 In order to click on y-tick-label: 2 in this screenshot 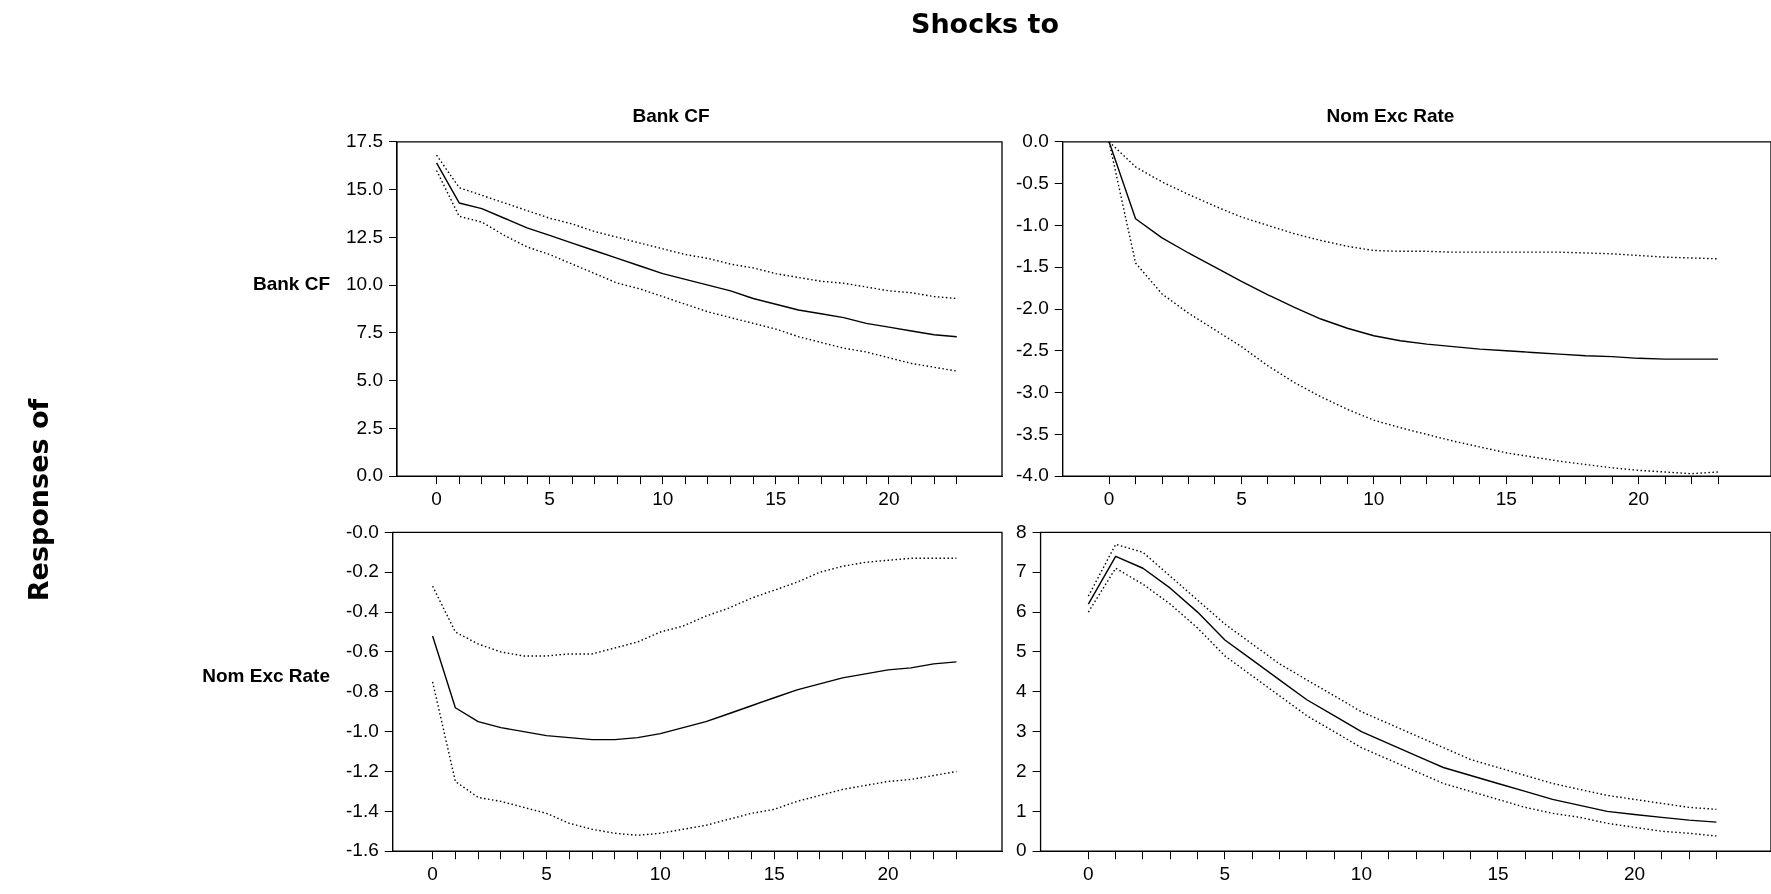, I will do `click(1021, 770)`.